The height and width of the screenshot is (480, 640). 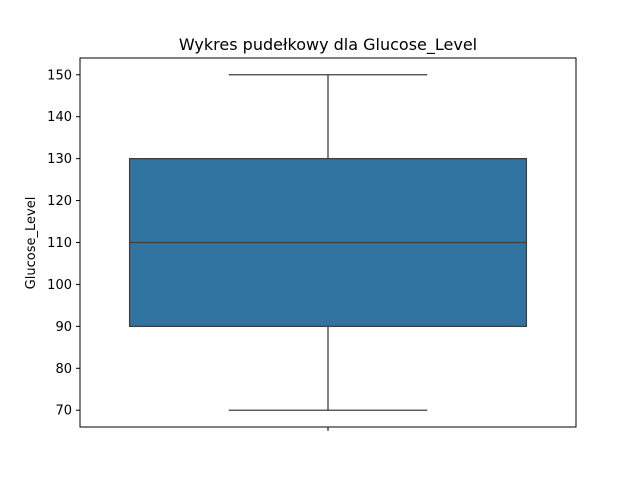 What do you see at coordinates (59, 159) in the screenshot?
I see `y-tick-label: 130` at bounding box center [59, 159].